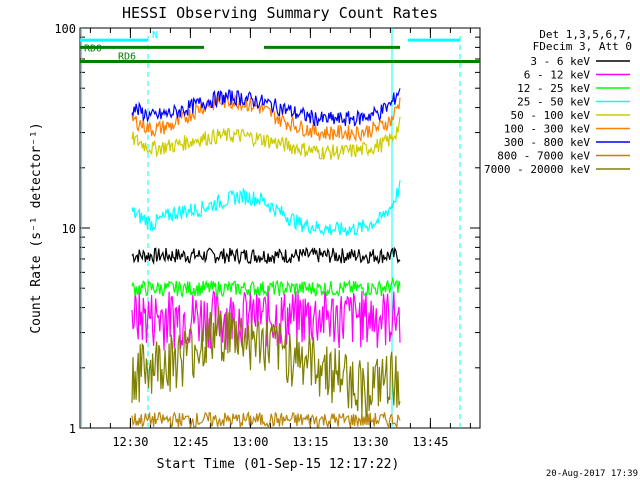 The height and width of the screenshot is (484, 640). Describe the element at coordinates (250, 442) in the screenshot. I see `x-tick-label: 13:00` at that location.